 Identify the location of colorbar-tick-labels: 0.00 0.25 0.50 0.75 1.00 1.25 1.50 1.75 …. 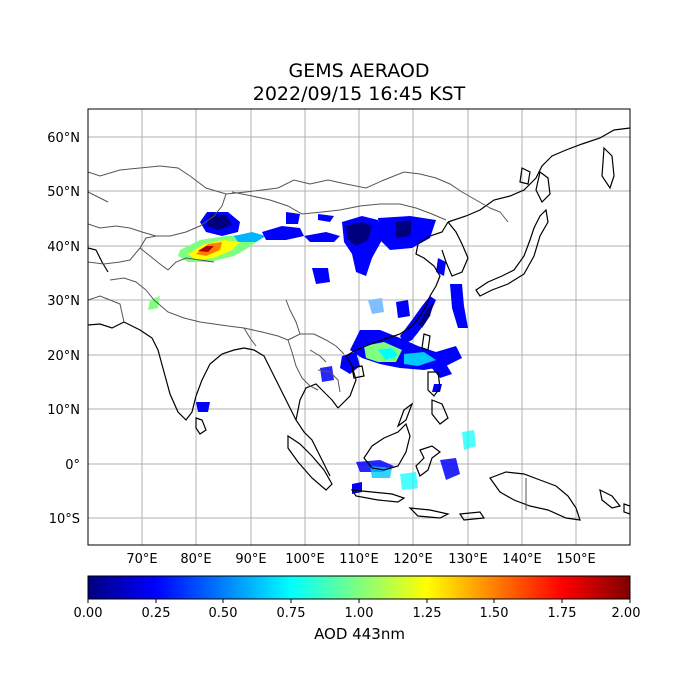
(357, 613).